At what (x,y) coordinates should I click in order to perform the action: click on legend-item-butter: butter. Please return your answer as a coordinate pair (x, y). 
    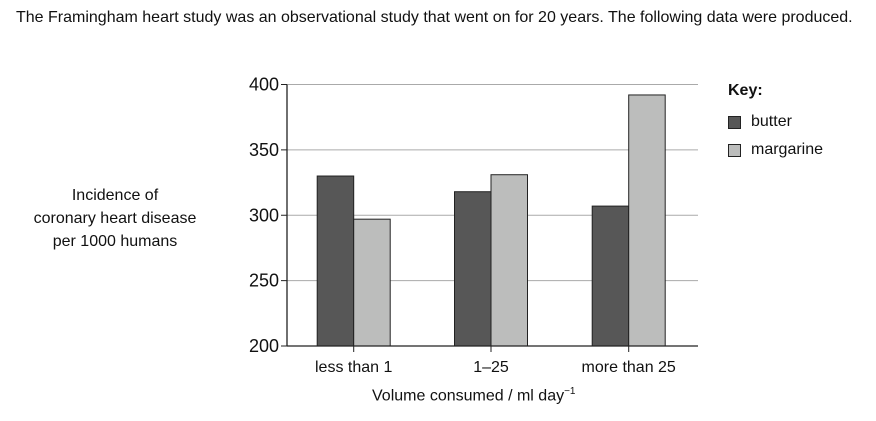
    Looking at the image, I should click on (775, 122).